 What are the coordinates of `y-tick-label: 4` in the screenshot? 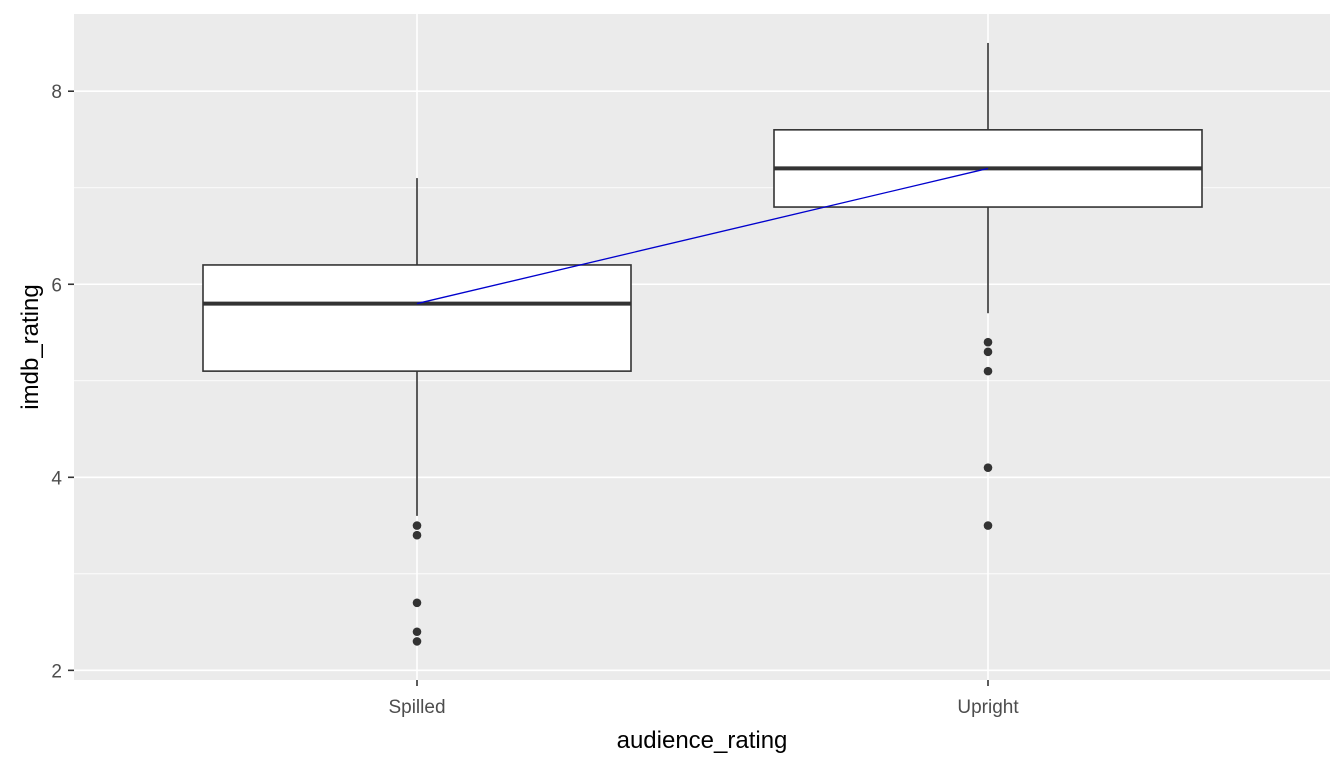 It's located at (56, 478).